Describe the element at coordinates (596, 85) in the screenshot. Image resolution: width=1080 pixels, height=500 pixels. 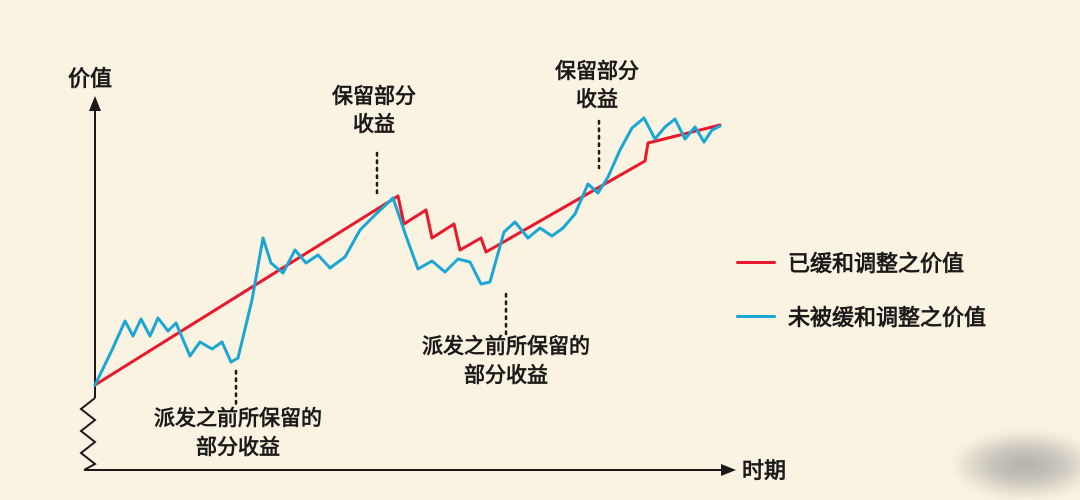
I see `annotation-text-1: 保留部分收益` at that location.